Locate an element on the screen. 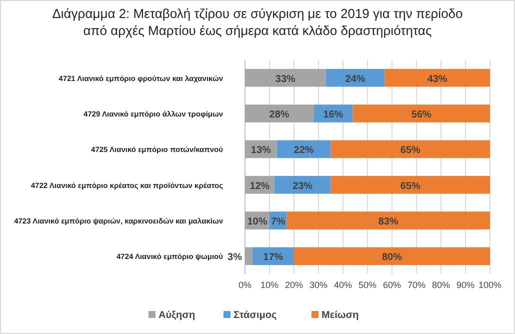  data-label: 56% is located at coordinates (421, 115).